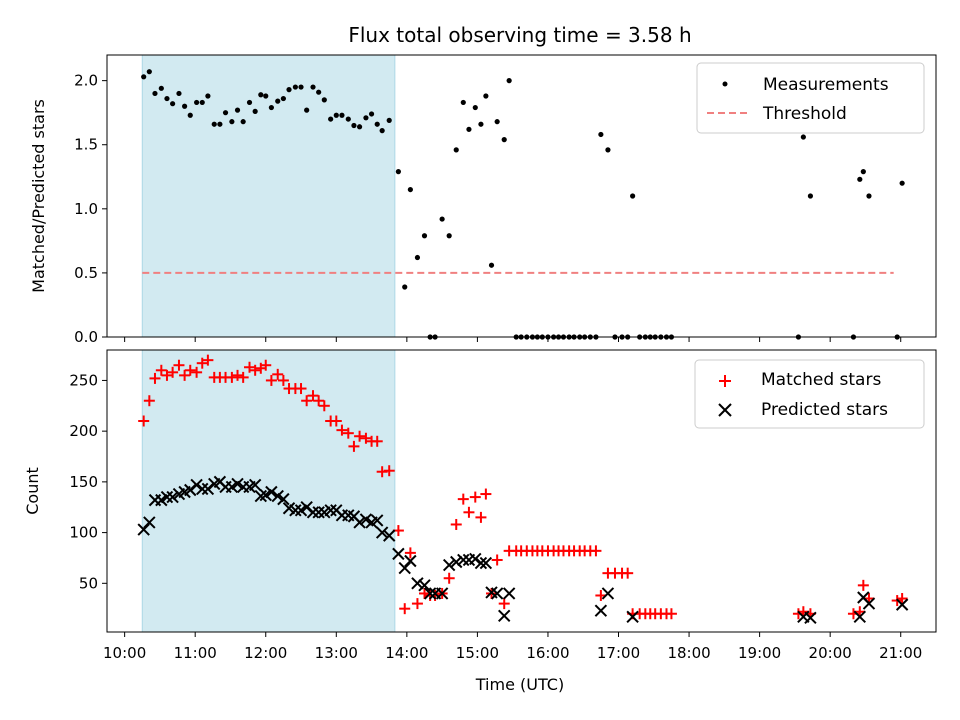 This screenshot has width=960, height=720. I want to click on bottom-y-axis-ticks: 50 100 150 200 250, so click(88, 481).